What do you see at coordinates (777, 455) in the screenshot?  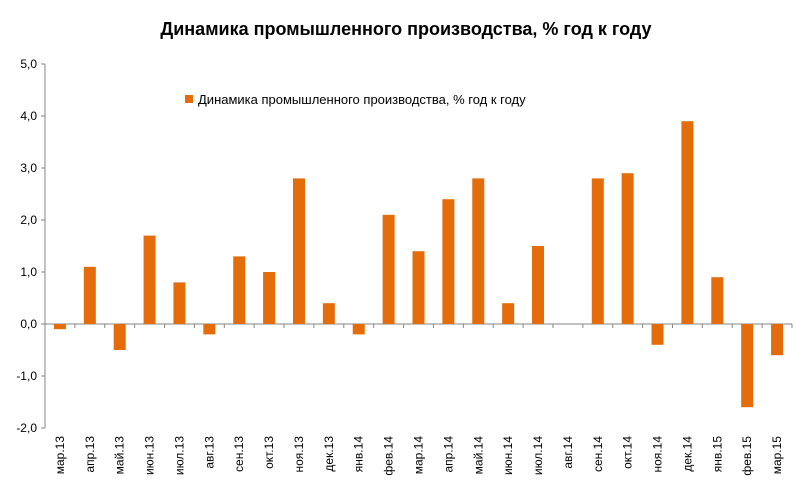 I see `x-tick-label: мар.15` at bounding box center [777, 455].